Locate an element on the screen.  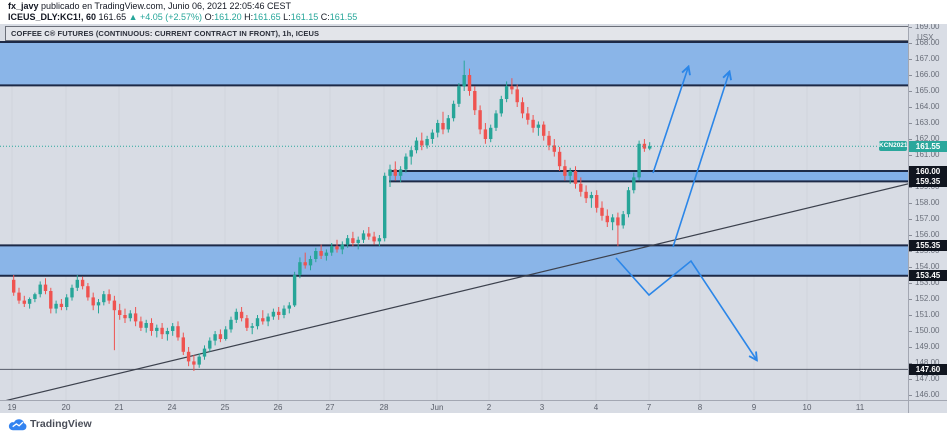
last-price: 161.65 is located at coordinates (112, 17).